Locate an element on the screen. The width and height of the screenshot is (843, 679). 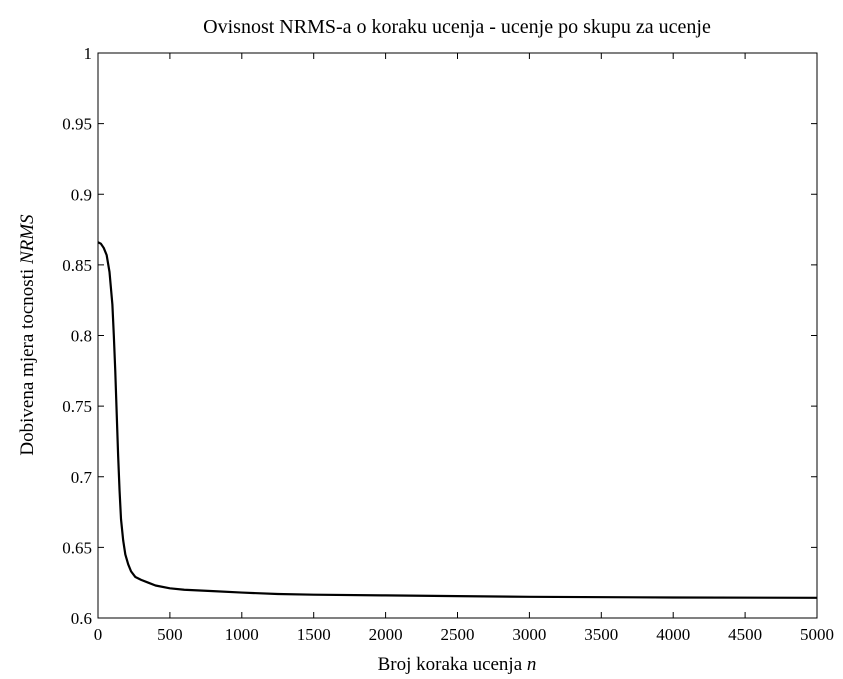
y-tick-label: 0.9 is located at coordinates (81, 194).